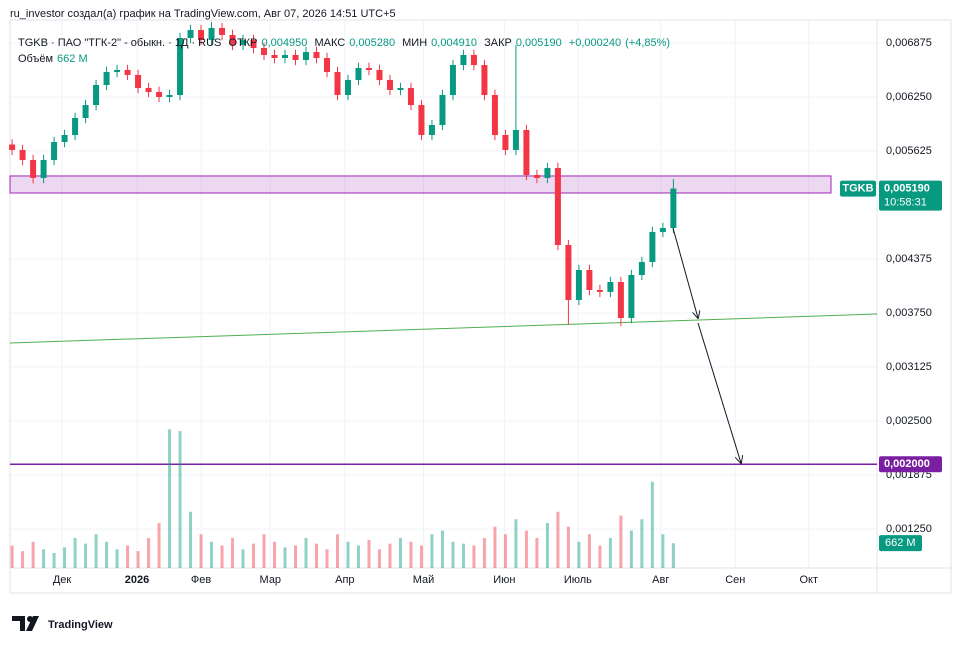 The width and height of the screenshot is (961, 654). I want to click on legend-value: 0,004910, so click(454, 43).